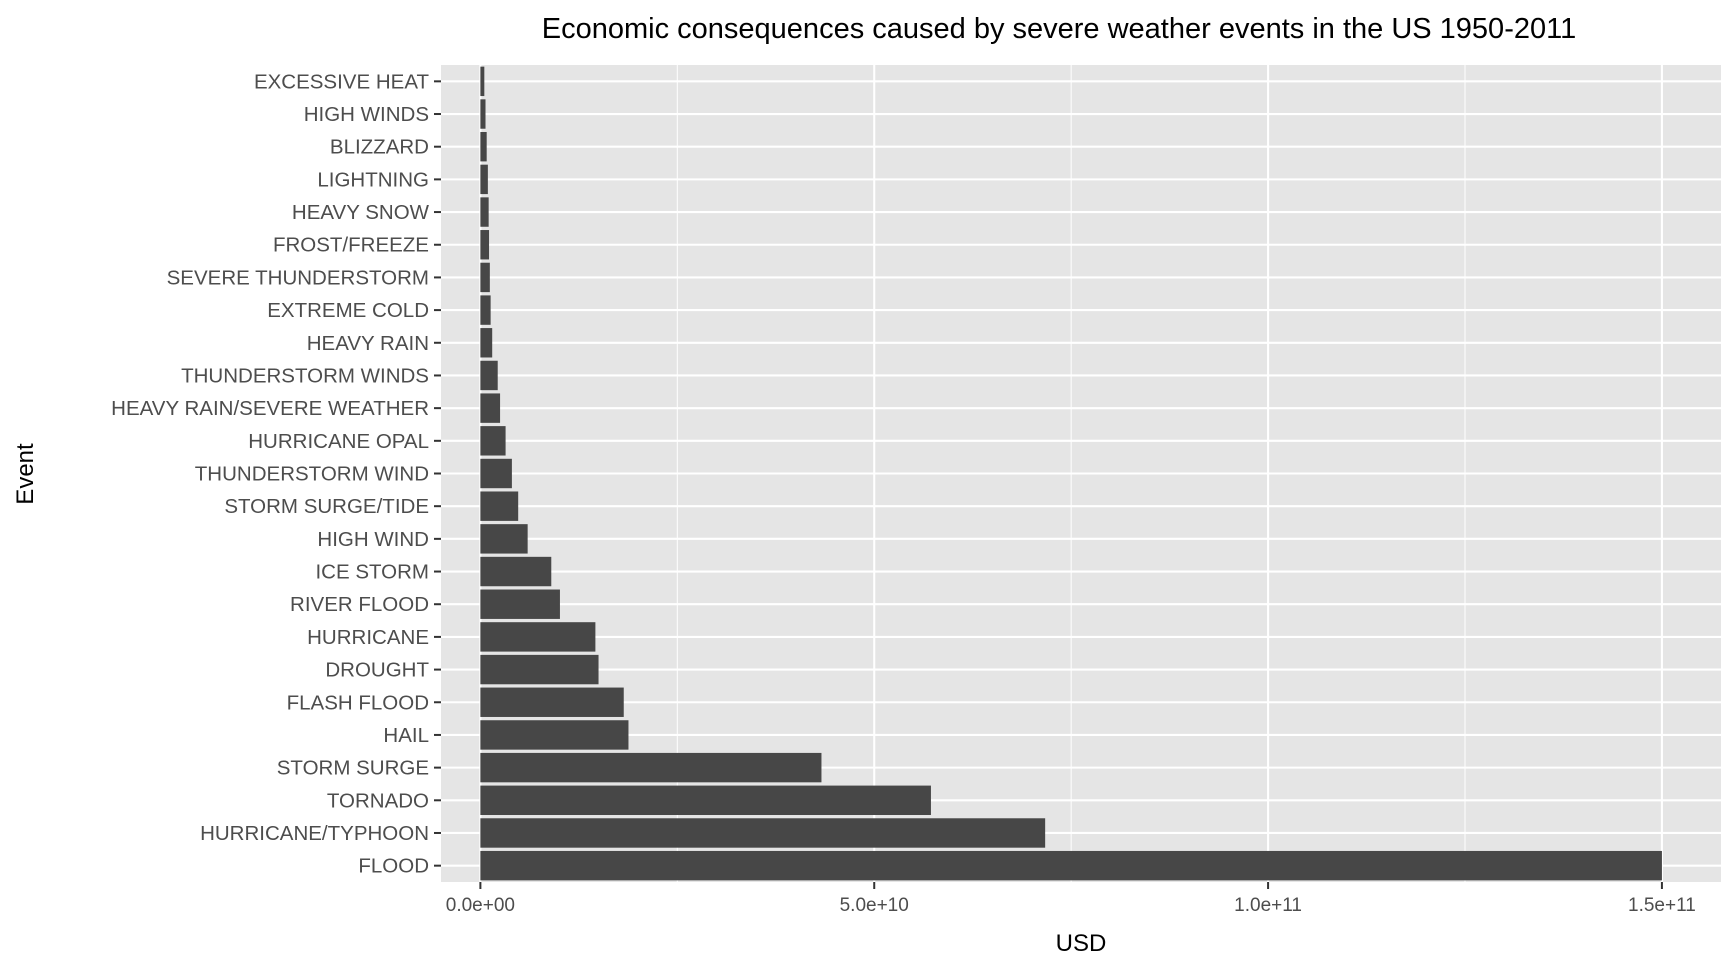 This screenshot has width=1728, height=960. I want to click on y-tick-label: HURRICANE OPAL, so click(338, 441).